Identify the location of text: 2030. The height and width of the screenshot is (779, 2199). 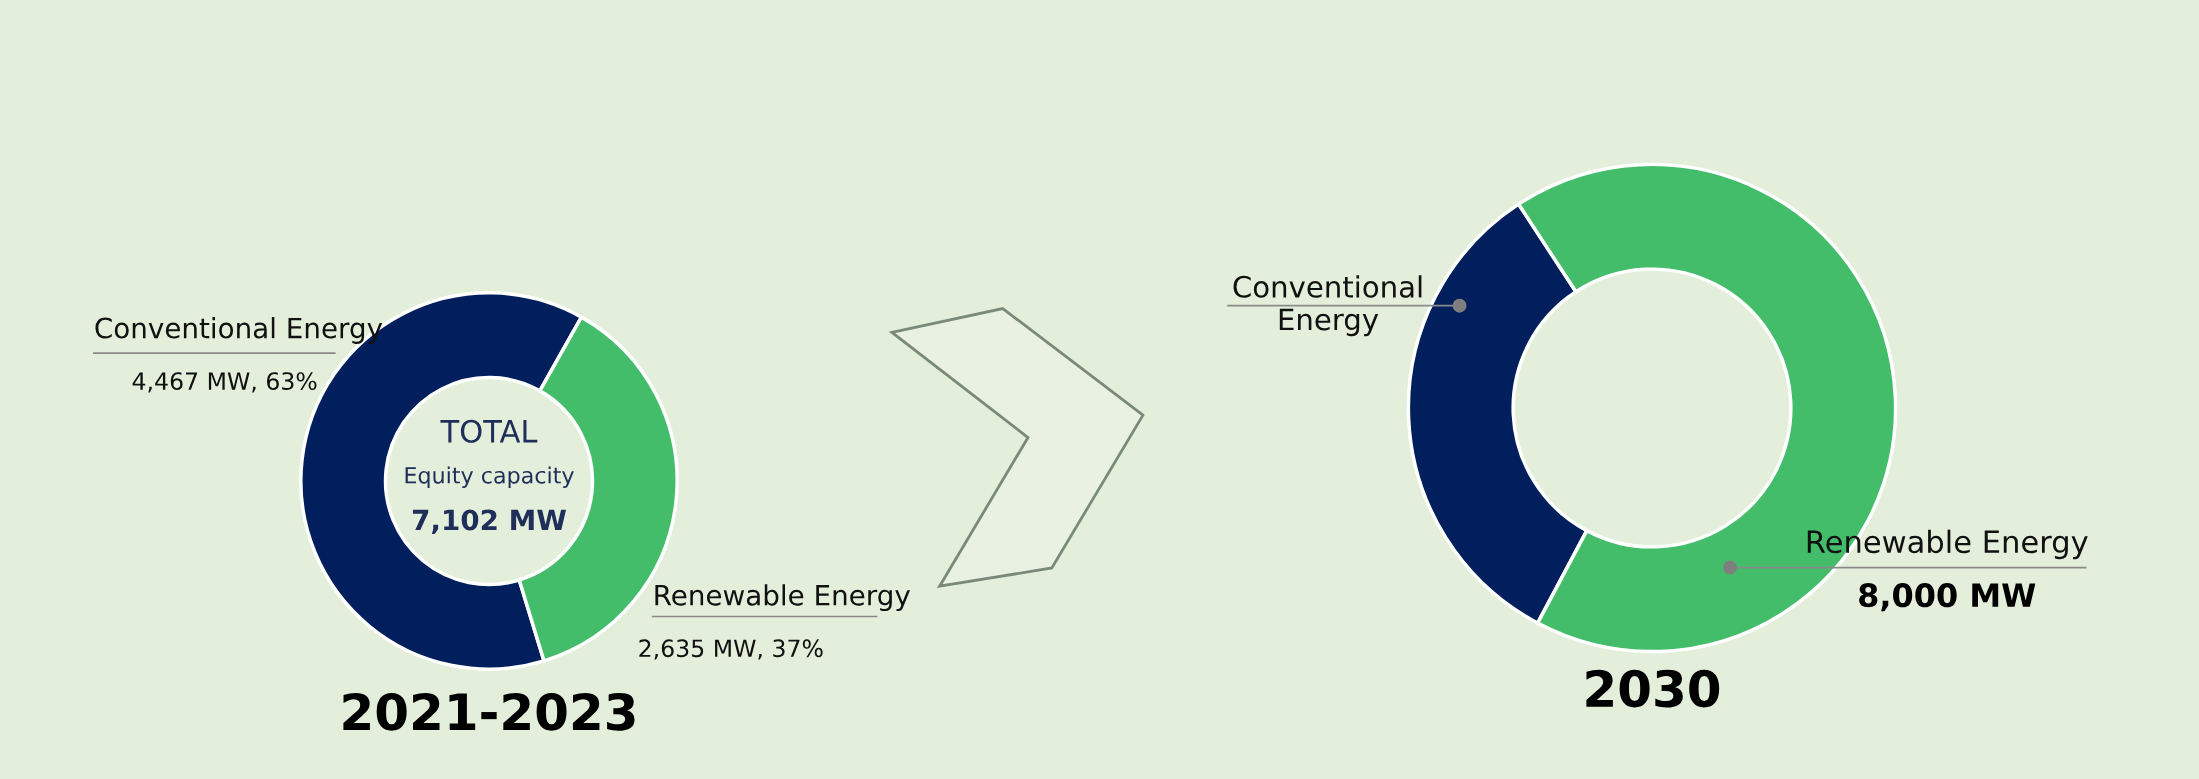
(1653, 688).